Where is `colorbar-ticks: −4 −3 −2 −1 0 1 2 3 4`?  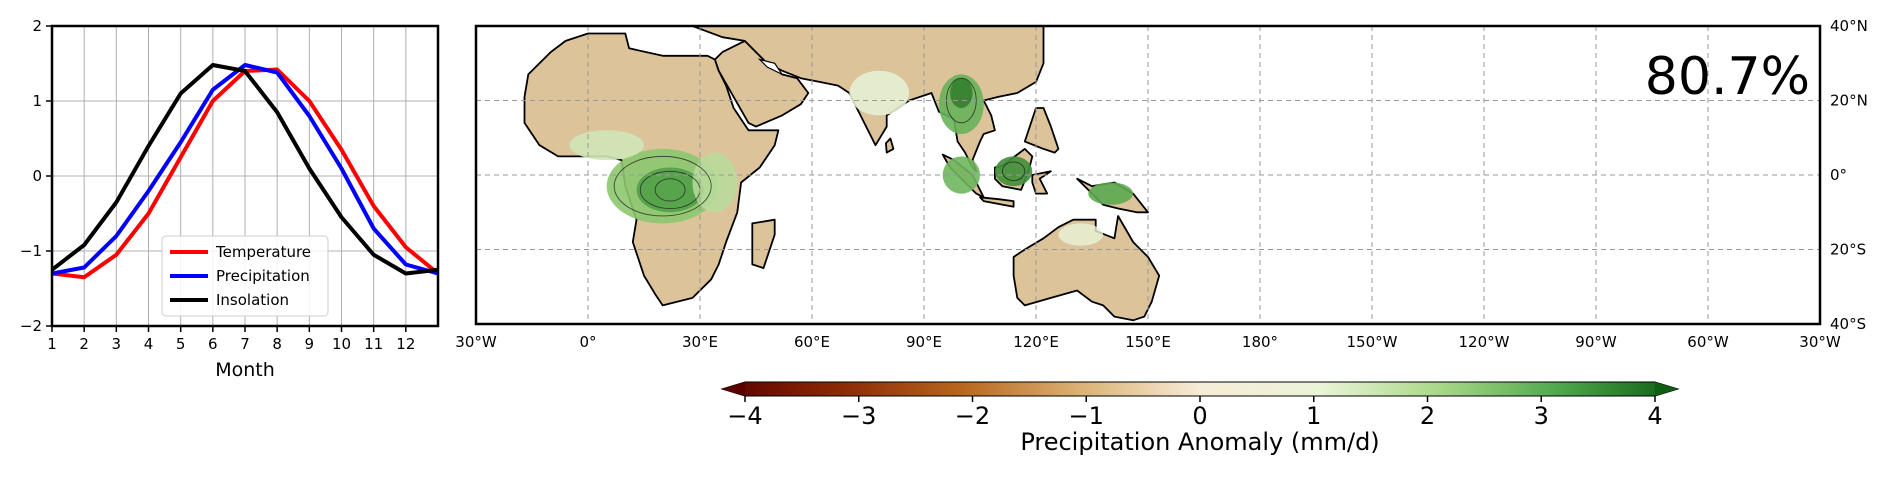 colorbar-ticks: −4 −3 −2 −1 0 1 2 3 4 is located at coordinates (1195, 413).